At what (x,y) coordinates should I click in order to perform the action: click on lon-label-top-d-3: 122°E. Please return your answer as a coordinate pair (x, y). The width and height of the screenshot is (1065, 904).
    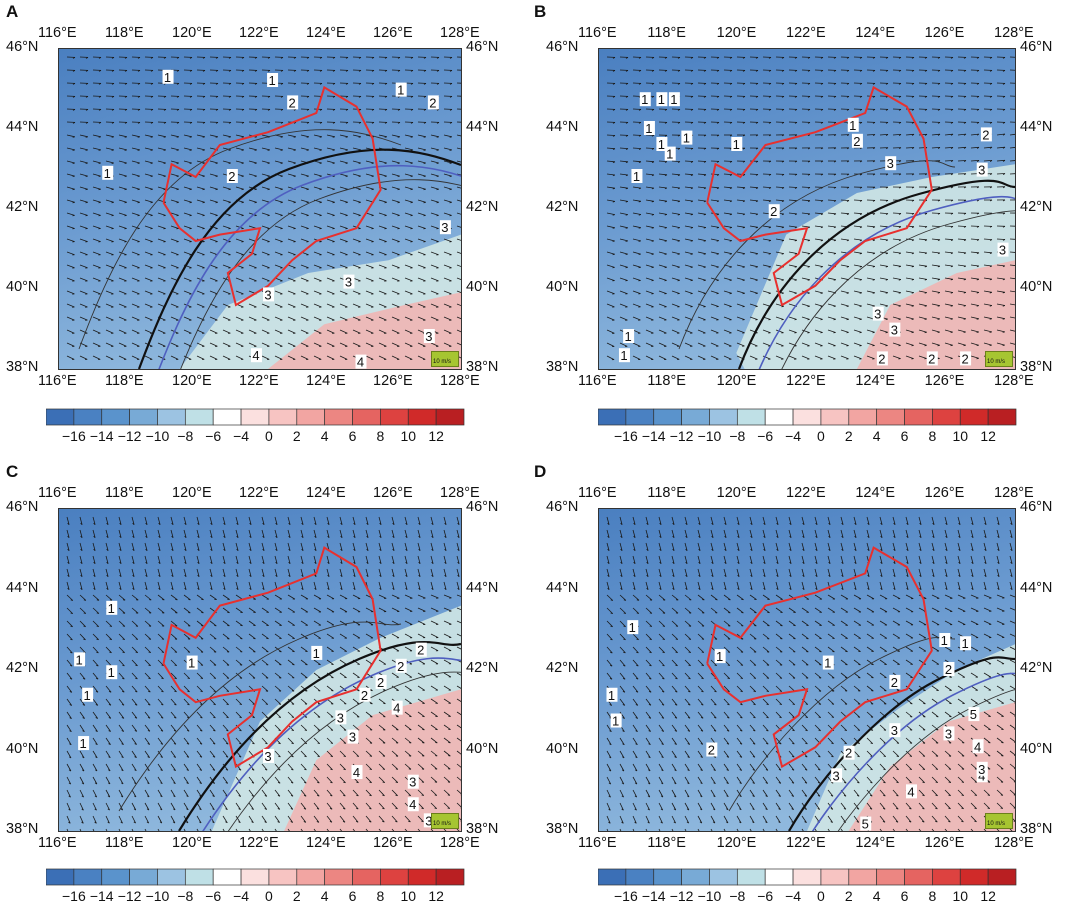
    Looking at the image, I should click on (806, 493).